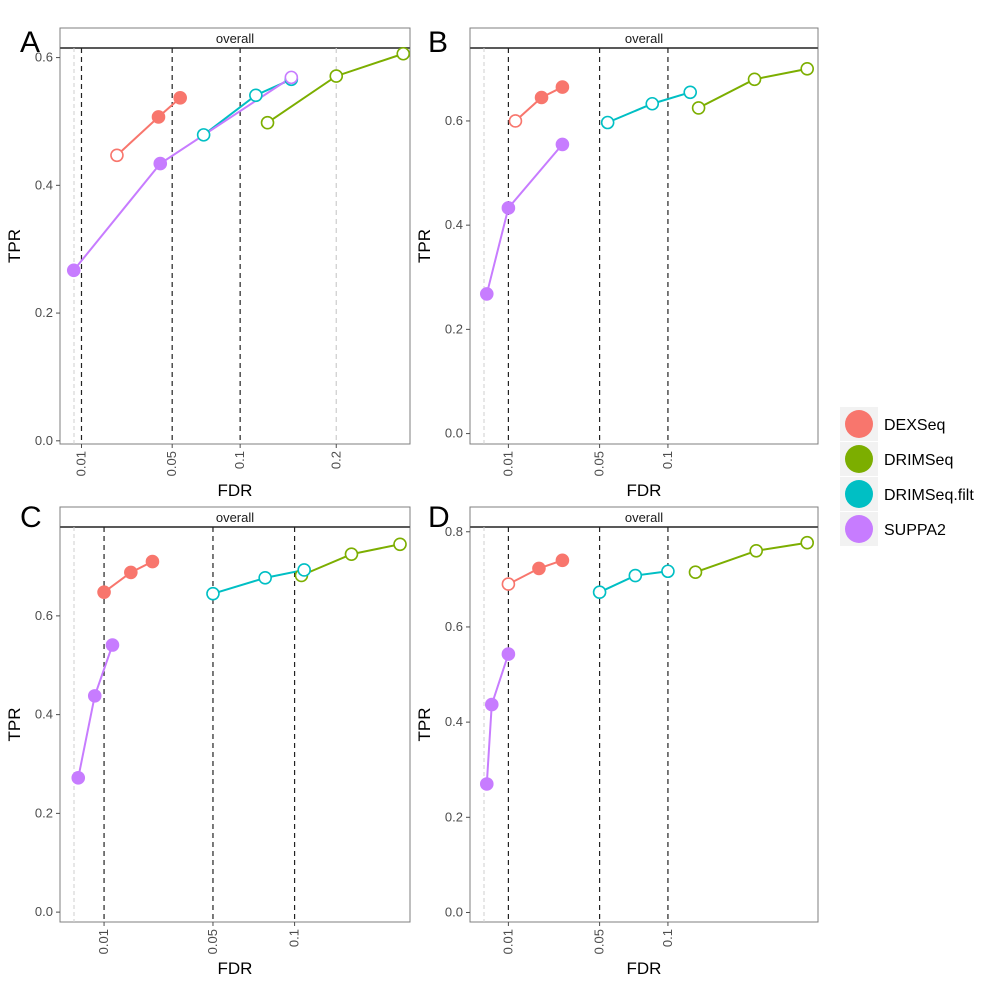 The width and height of the screenshot is (1000, 992). What do you see at coordinates (454, 531) in the screenshot?
I see `y-tick-label: 0.8` at bounding box center [454, 531].